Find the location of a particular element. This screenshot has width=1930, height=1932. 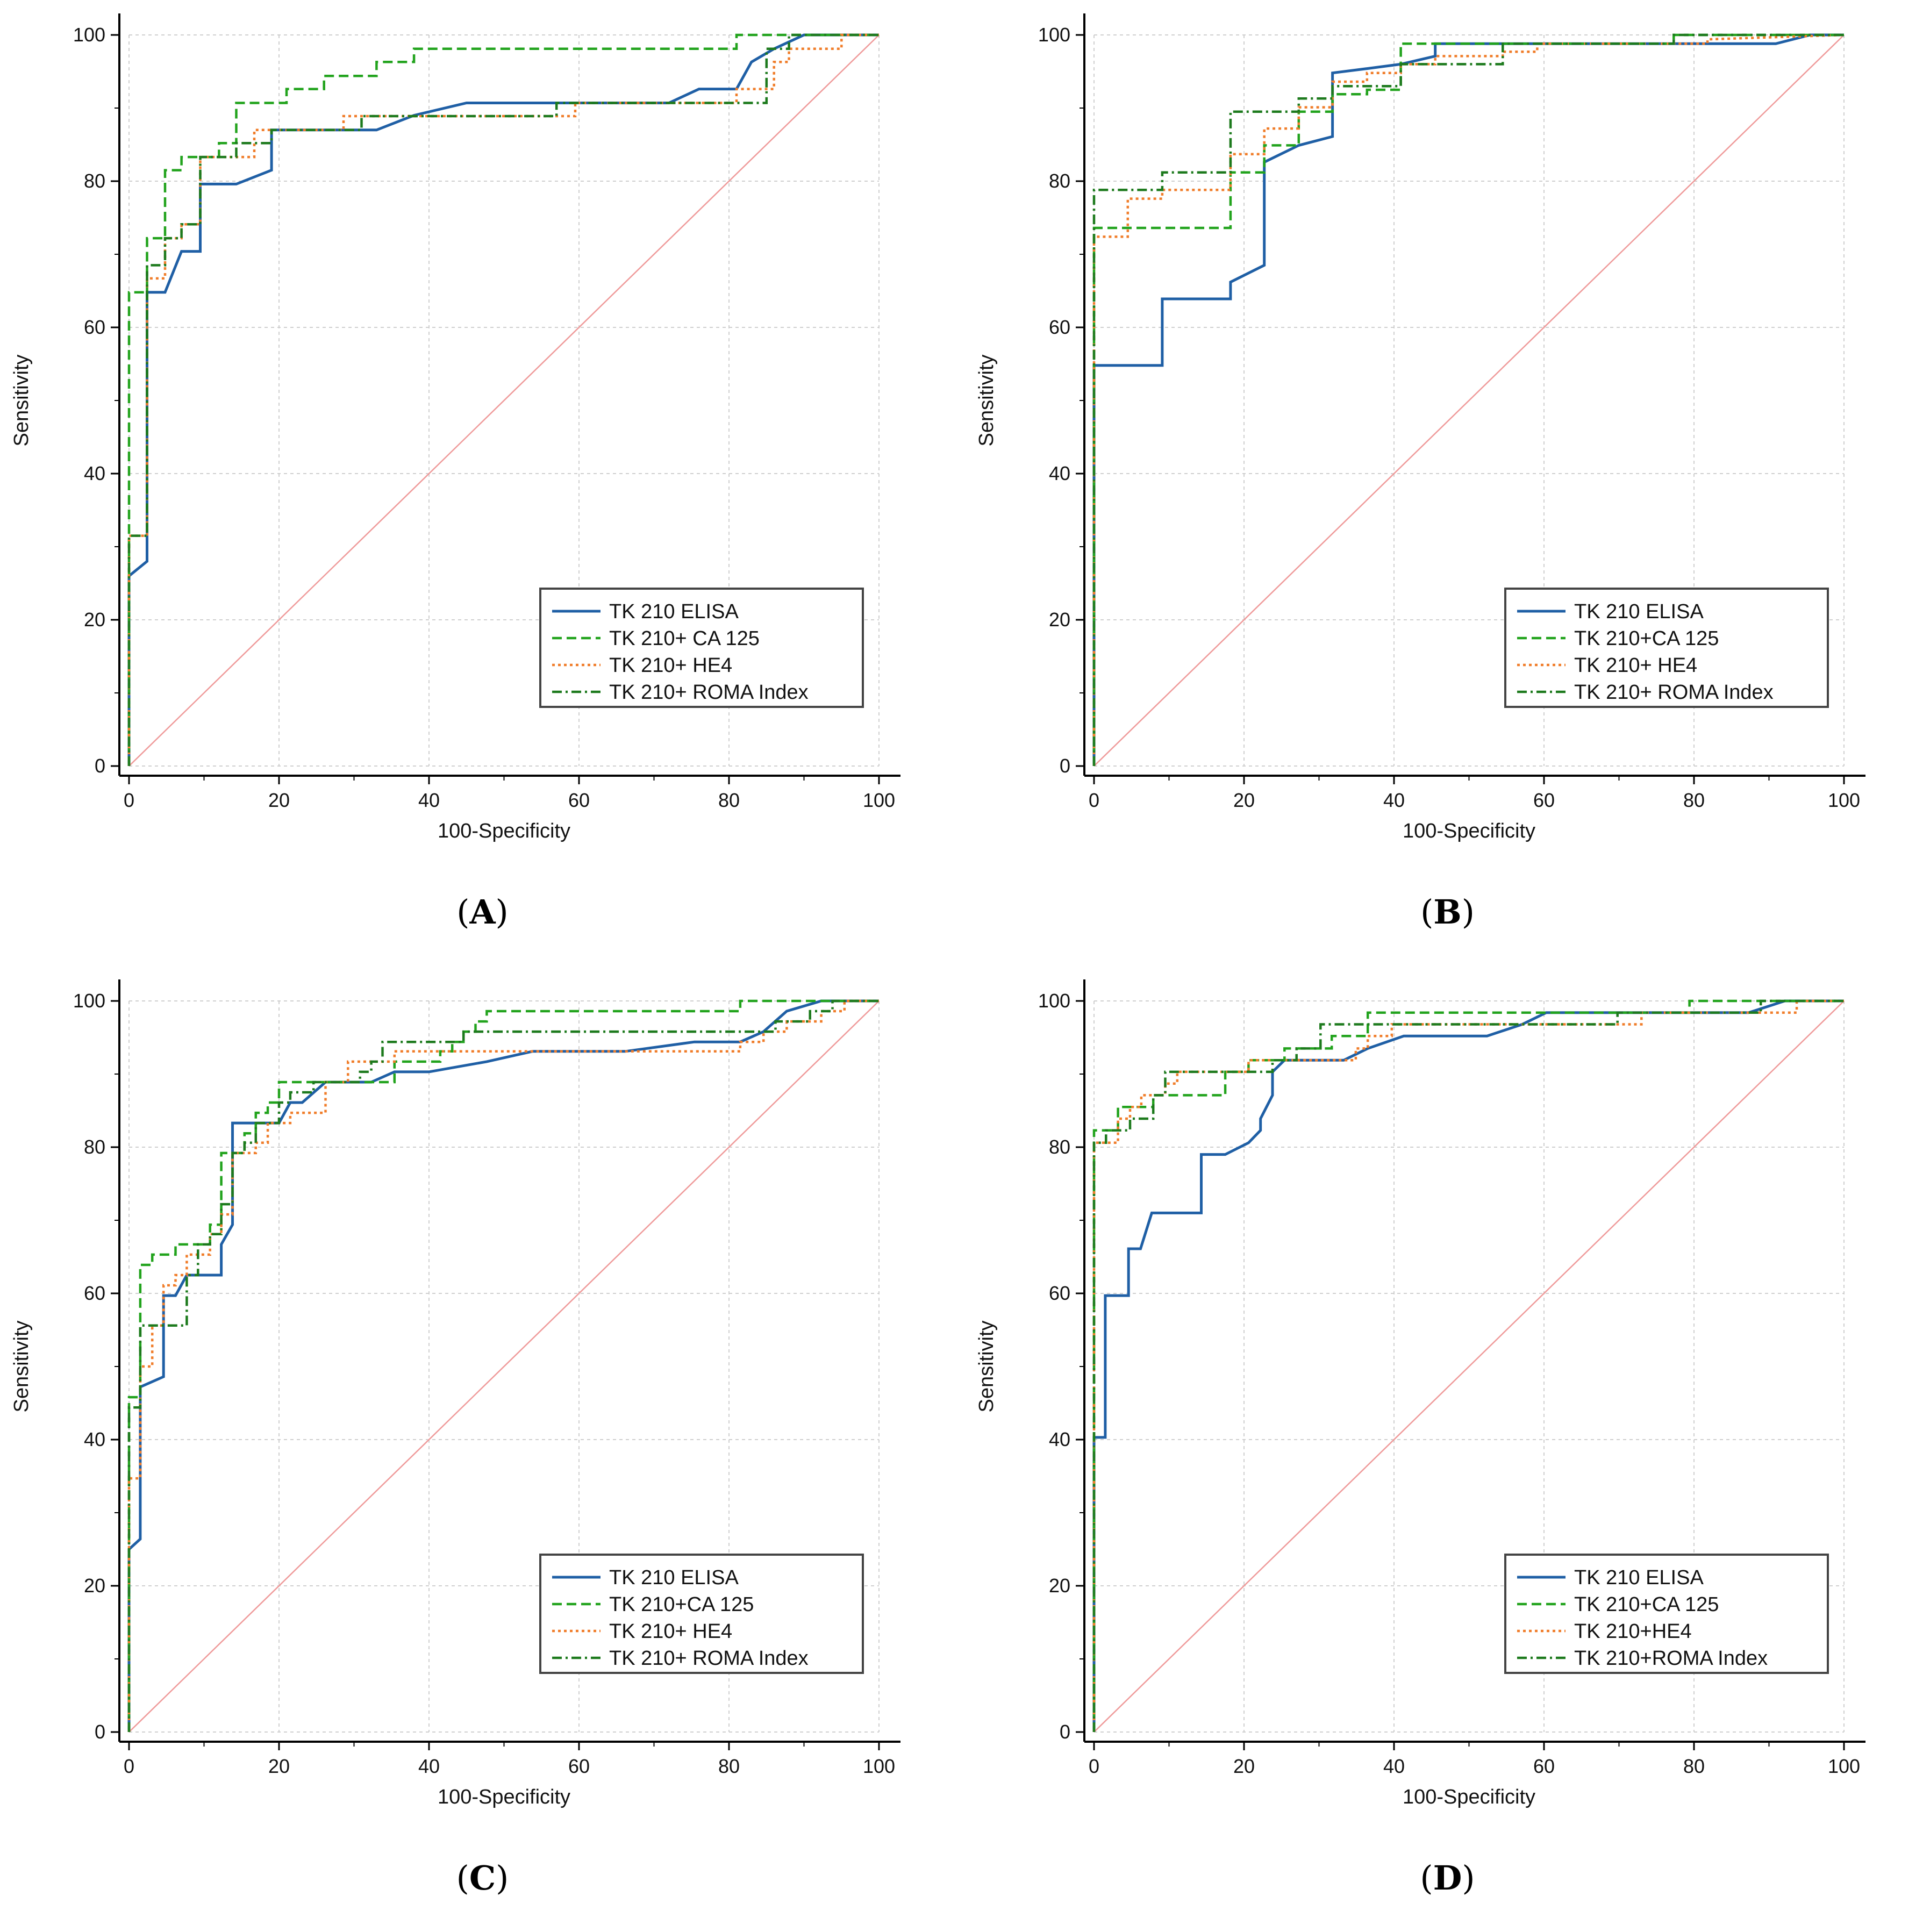

panel-label-b: (B) is located at coordinates (1447, 912).